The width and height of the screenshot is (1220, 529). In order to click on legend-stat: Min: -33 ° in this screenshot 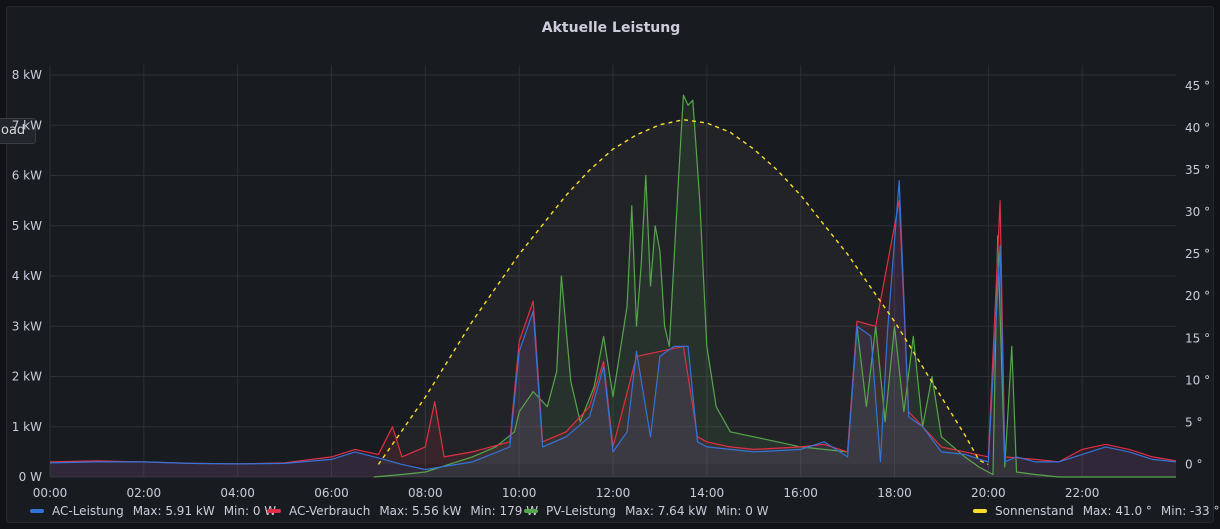, I will do `click(1190, 511)`.